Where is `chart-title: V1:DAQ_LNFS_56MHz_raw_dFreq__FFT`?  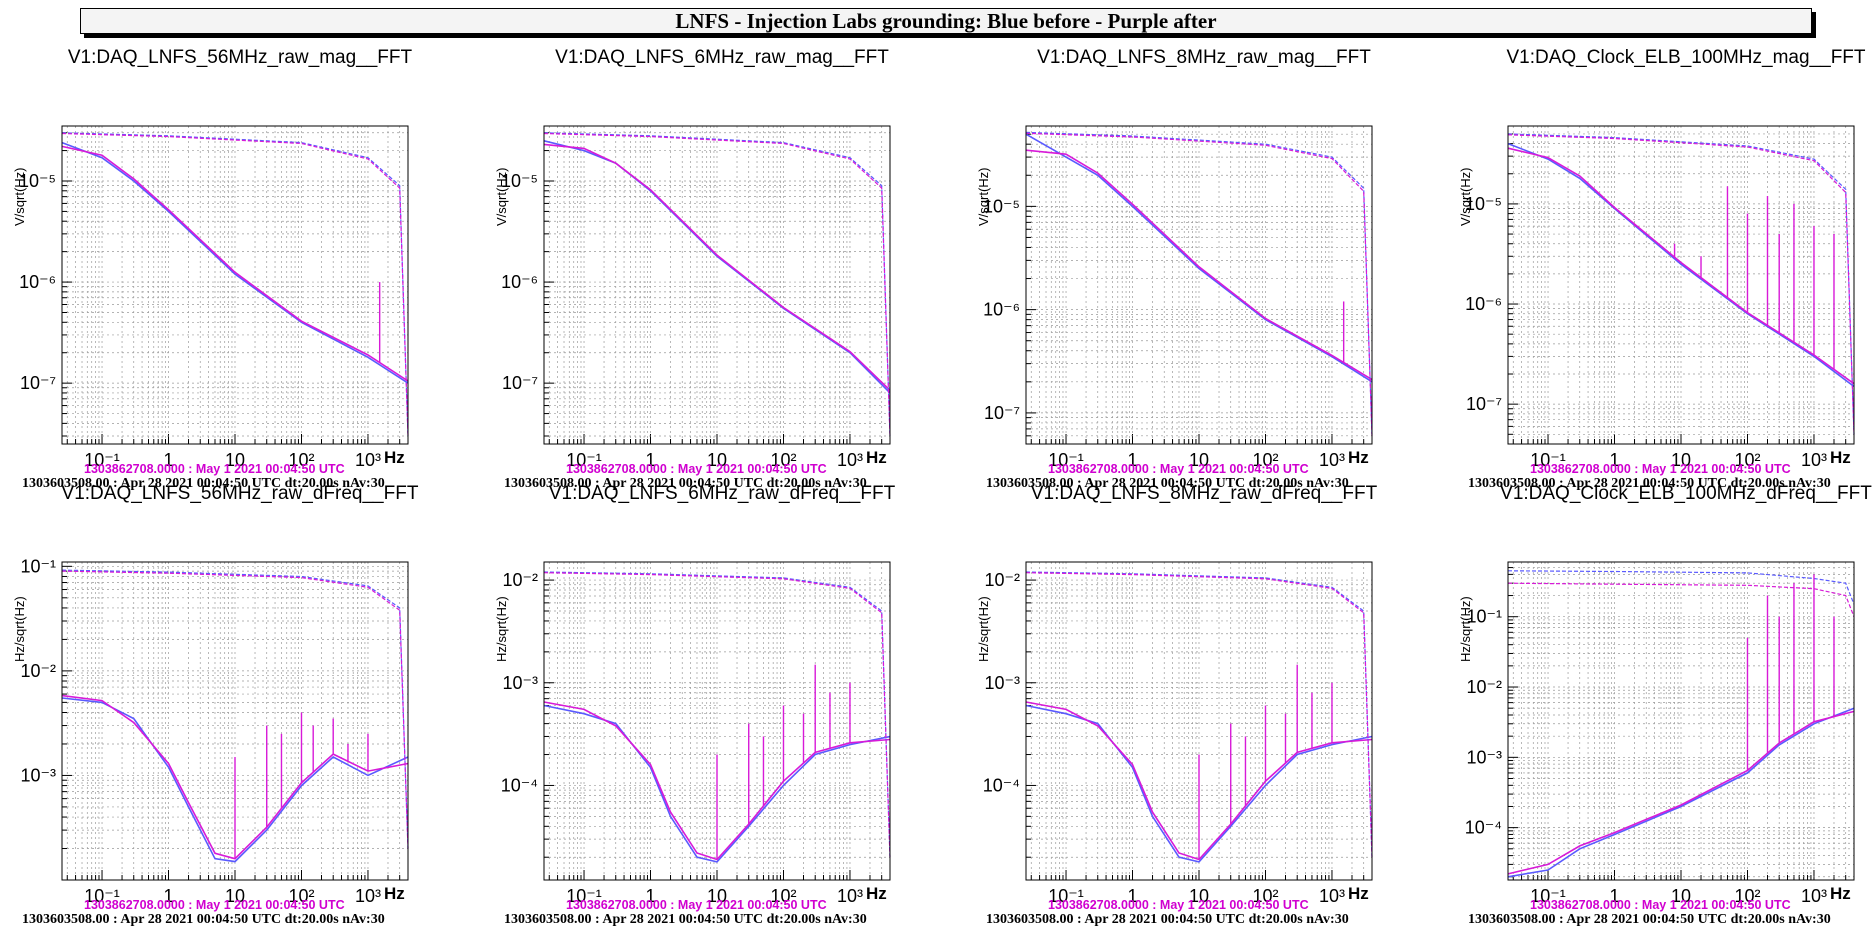 chart-title: V1:DAQ_LNFS_56MHz_raw_dFreq__FFT is located at coordinates (240, 493).